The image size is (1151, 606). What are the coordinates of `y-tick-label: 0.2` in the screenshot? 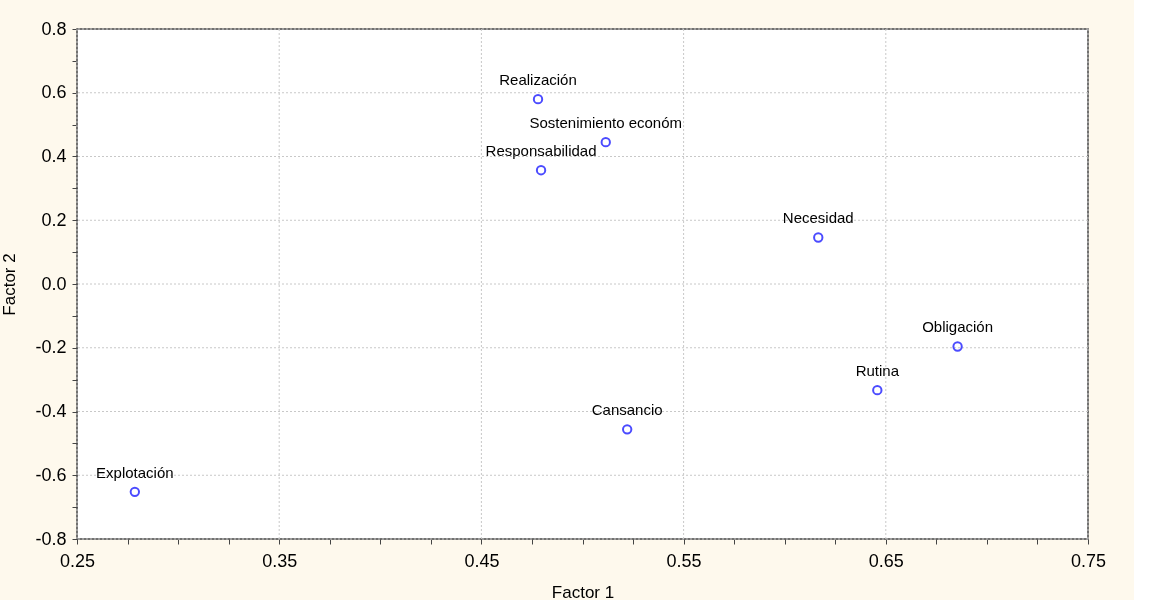 It's located at (54, 219).